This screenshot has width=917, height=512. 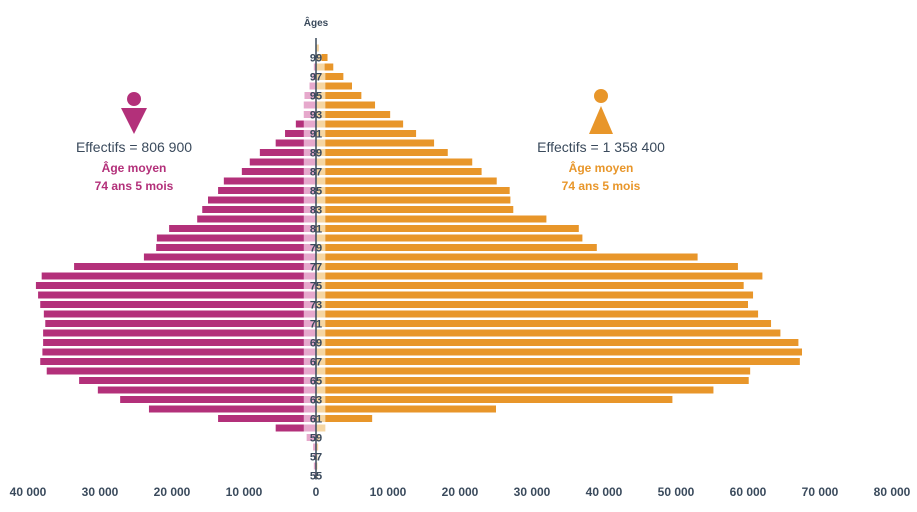 I want to click on x-tick-label: 0, so click(x=316, y=492).